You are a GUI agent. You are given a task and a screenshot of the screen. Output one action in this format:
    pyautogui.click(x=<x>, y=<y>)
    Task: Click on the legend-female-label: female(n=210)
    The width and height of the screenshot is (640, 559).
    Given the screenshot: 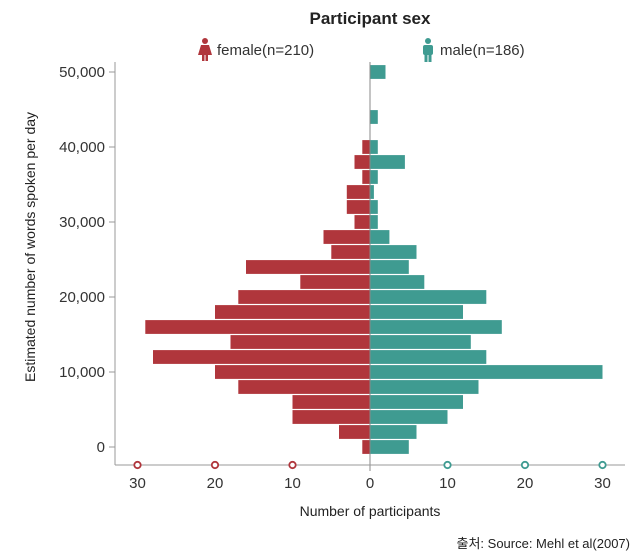 What is the action you would take?
    pyautogui.click(x=265, y=50)
    